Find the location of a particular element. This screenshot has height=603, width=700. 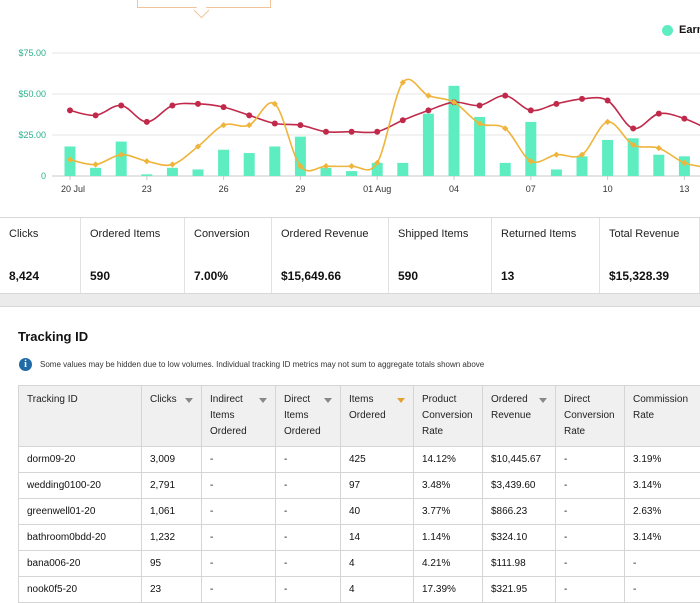

column-header: Ordered Revenue is located at coordinates (519, 416).